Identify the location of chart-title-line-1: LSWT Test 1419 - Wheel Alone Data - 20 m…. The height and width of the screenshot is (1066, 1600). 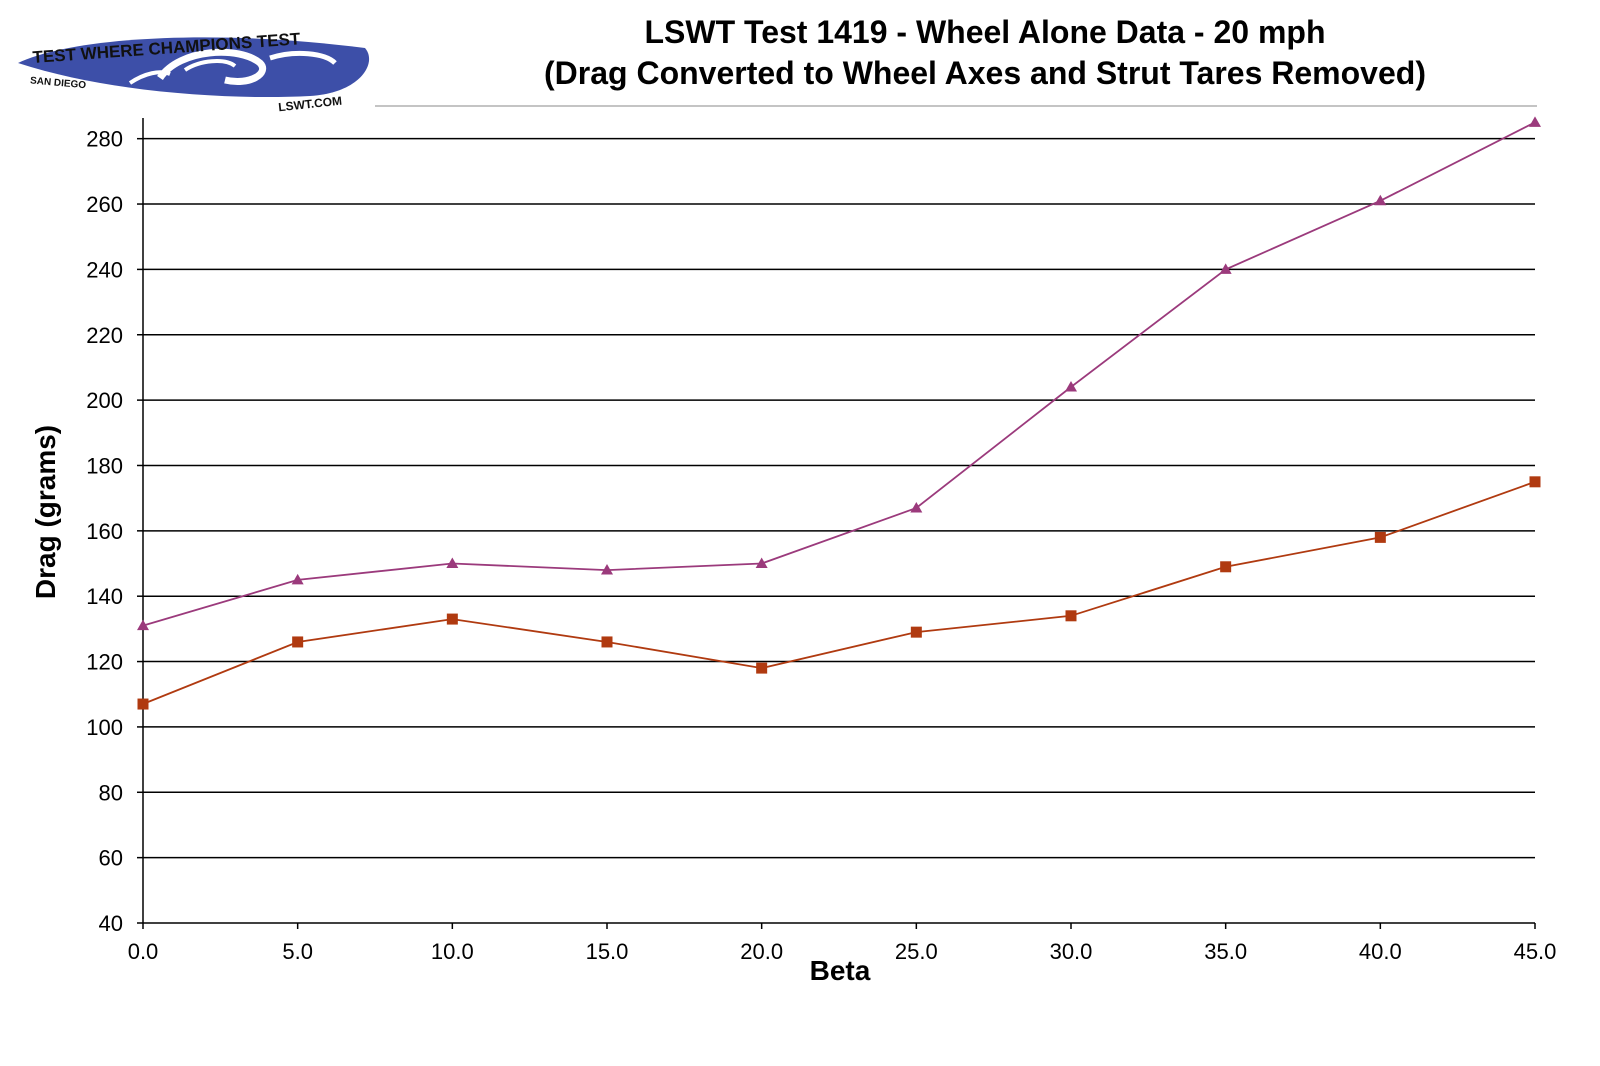
(985, 32).